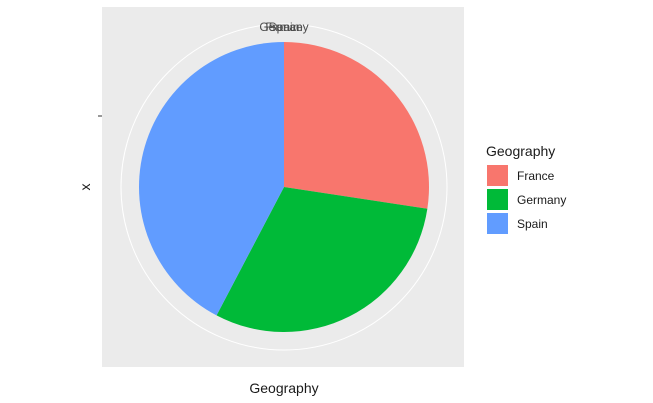 The height and width of the screenshot is (403, 653). Describe the element at coordinates (541, 200) in the screenshot. I see `legend-label-germany: Germany` at that location.